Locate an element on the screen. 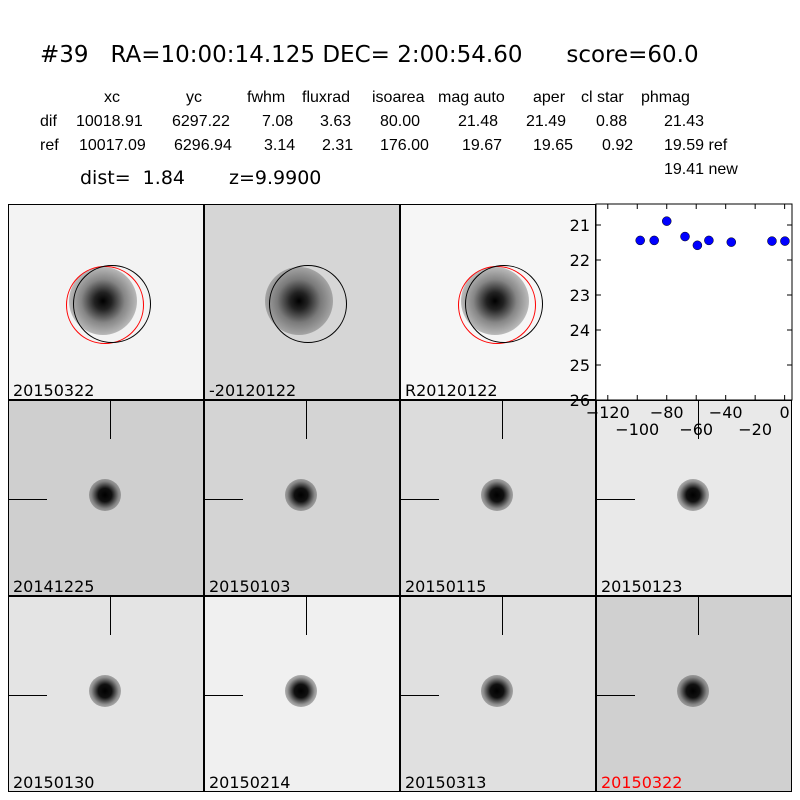  ref-value: 176.00 is located at coordinates (404, 145).